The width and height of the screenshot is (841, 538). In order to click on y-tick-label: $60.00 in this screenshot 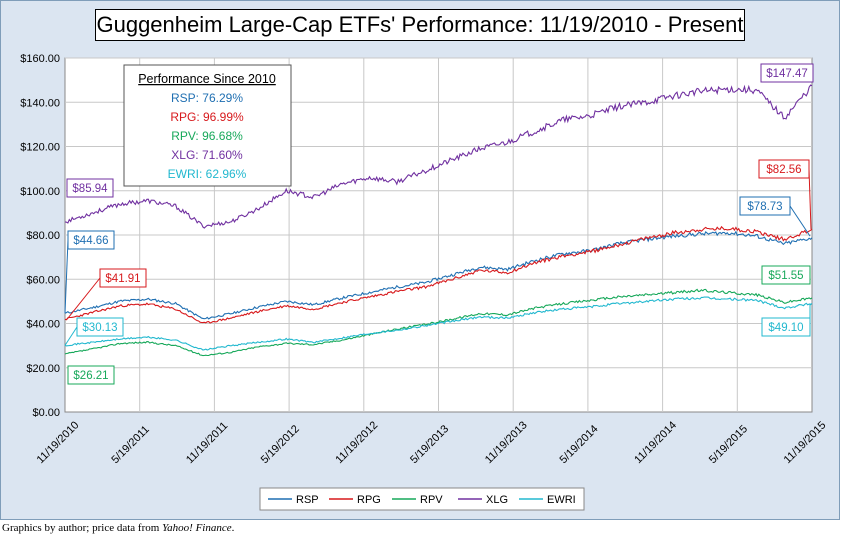, I will do `click(43, 280)`.